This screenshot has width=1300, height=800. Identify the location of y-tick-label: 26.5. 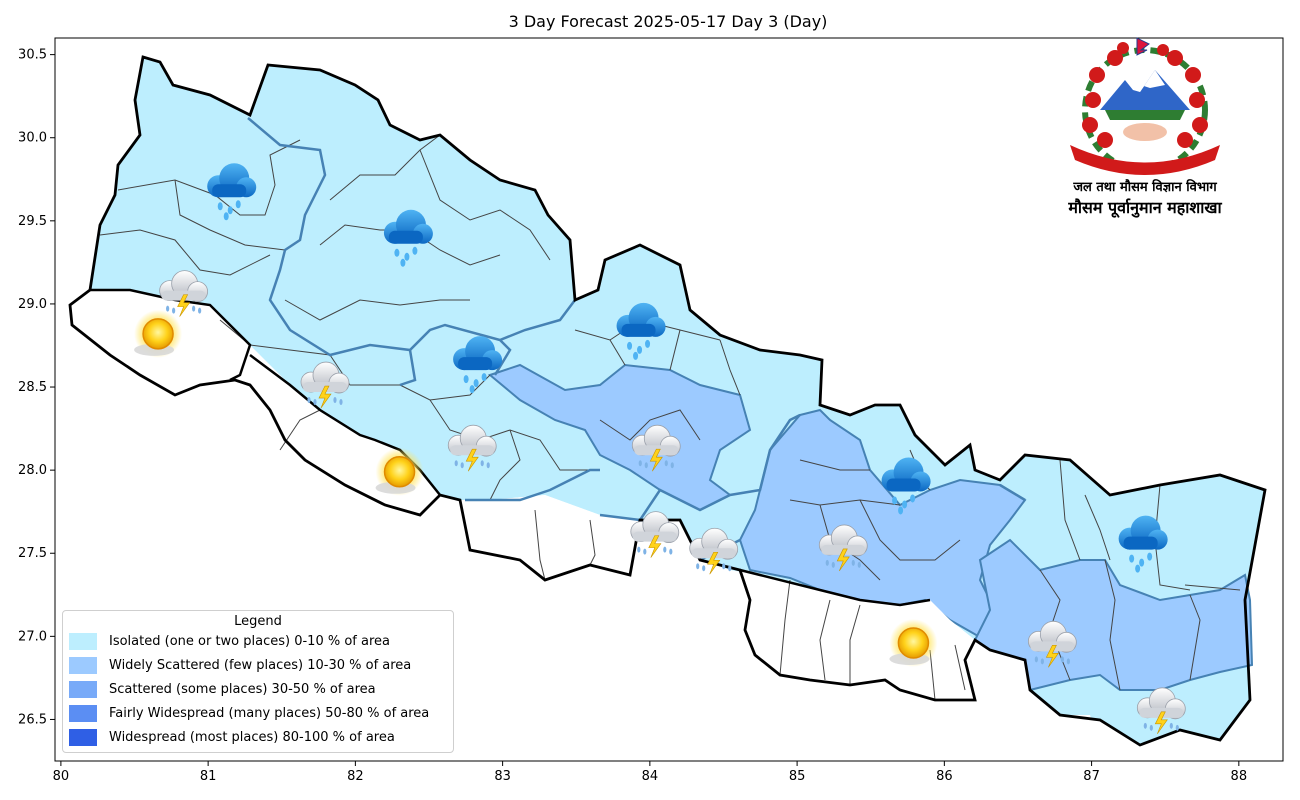
(32, 719).